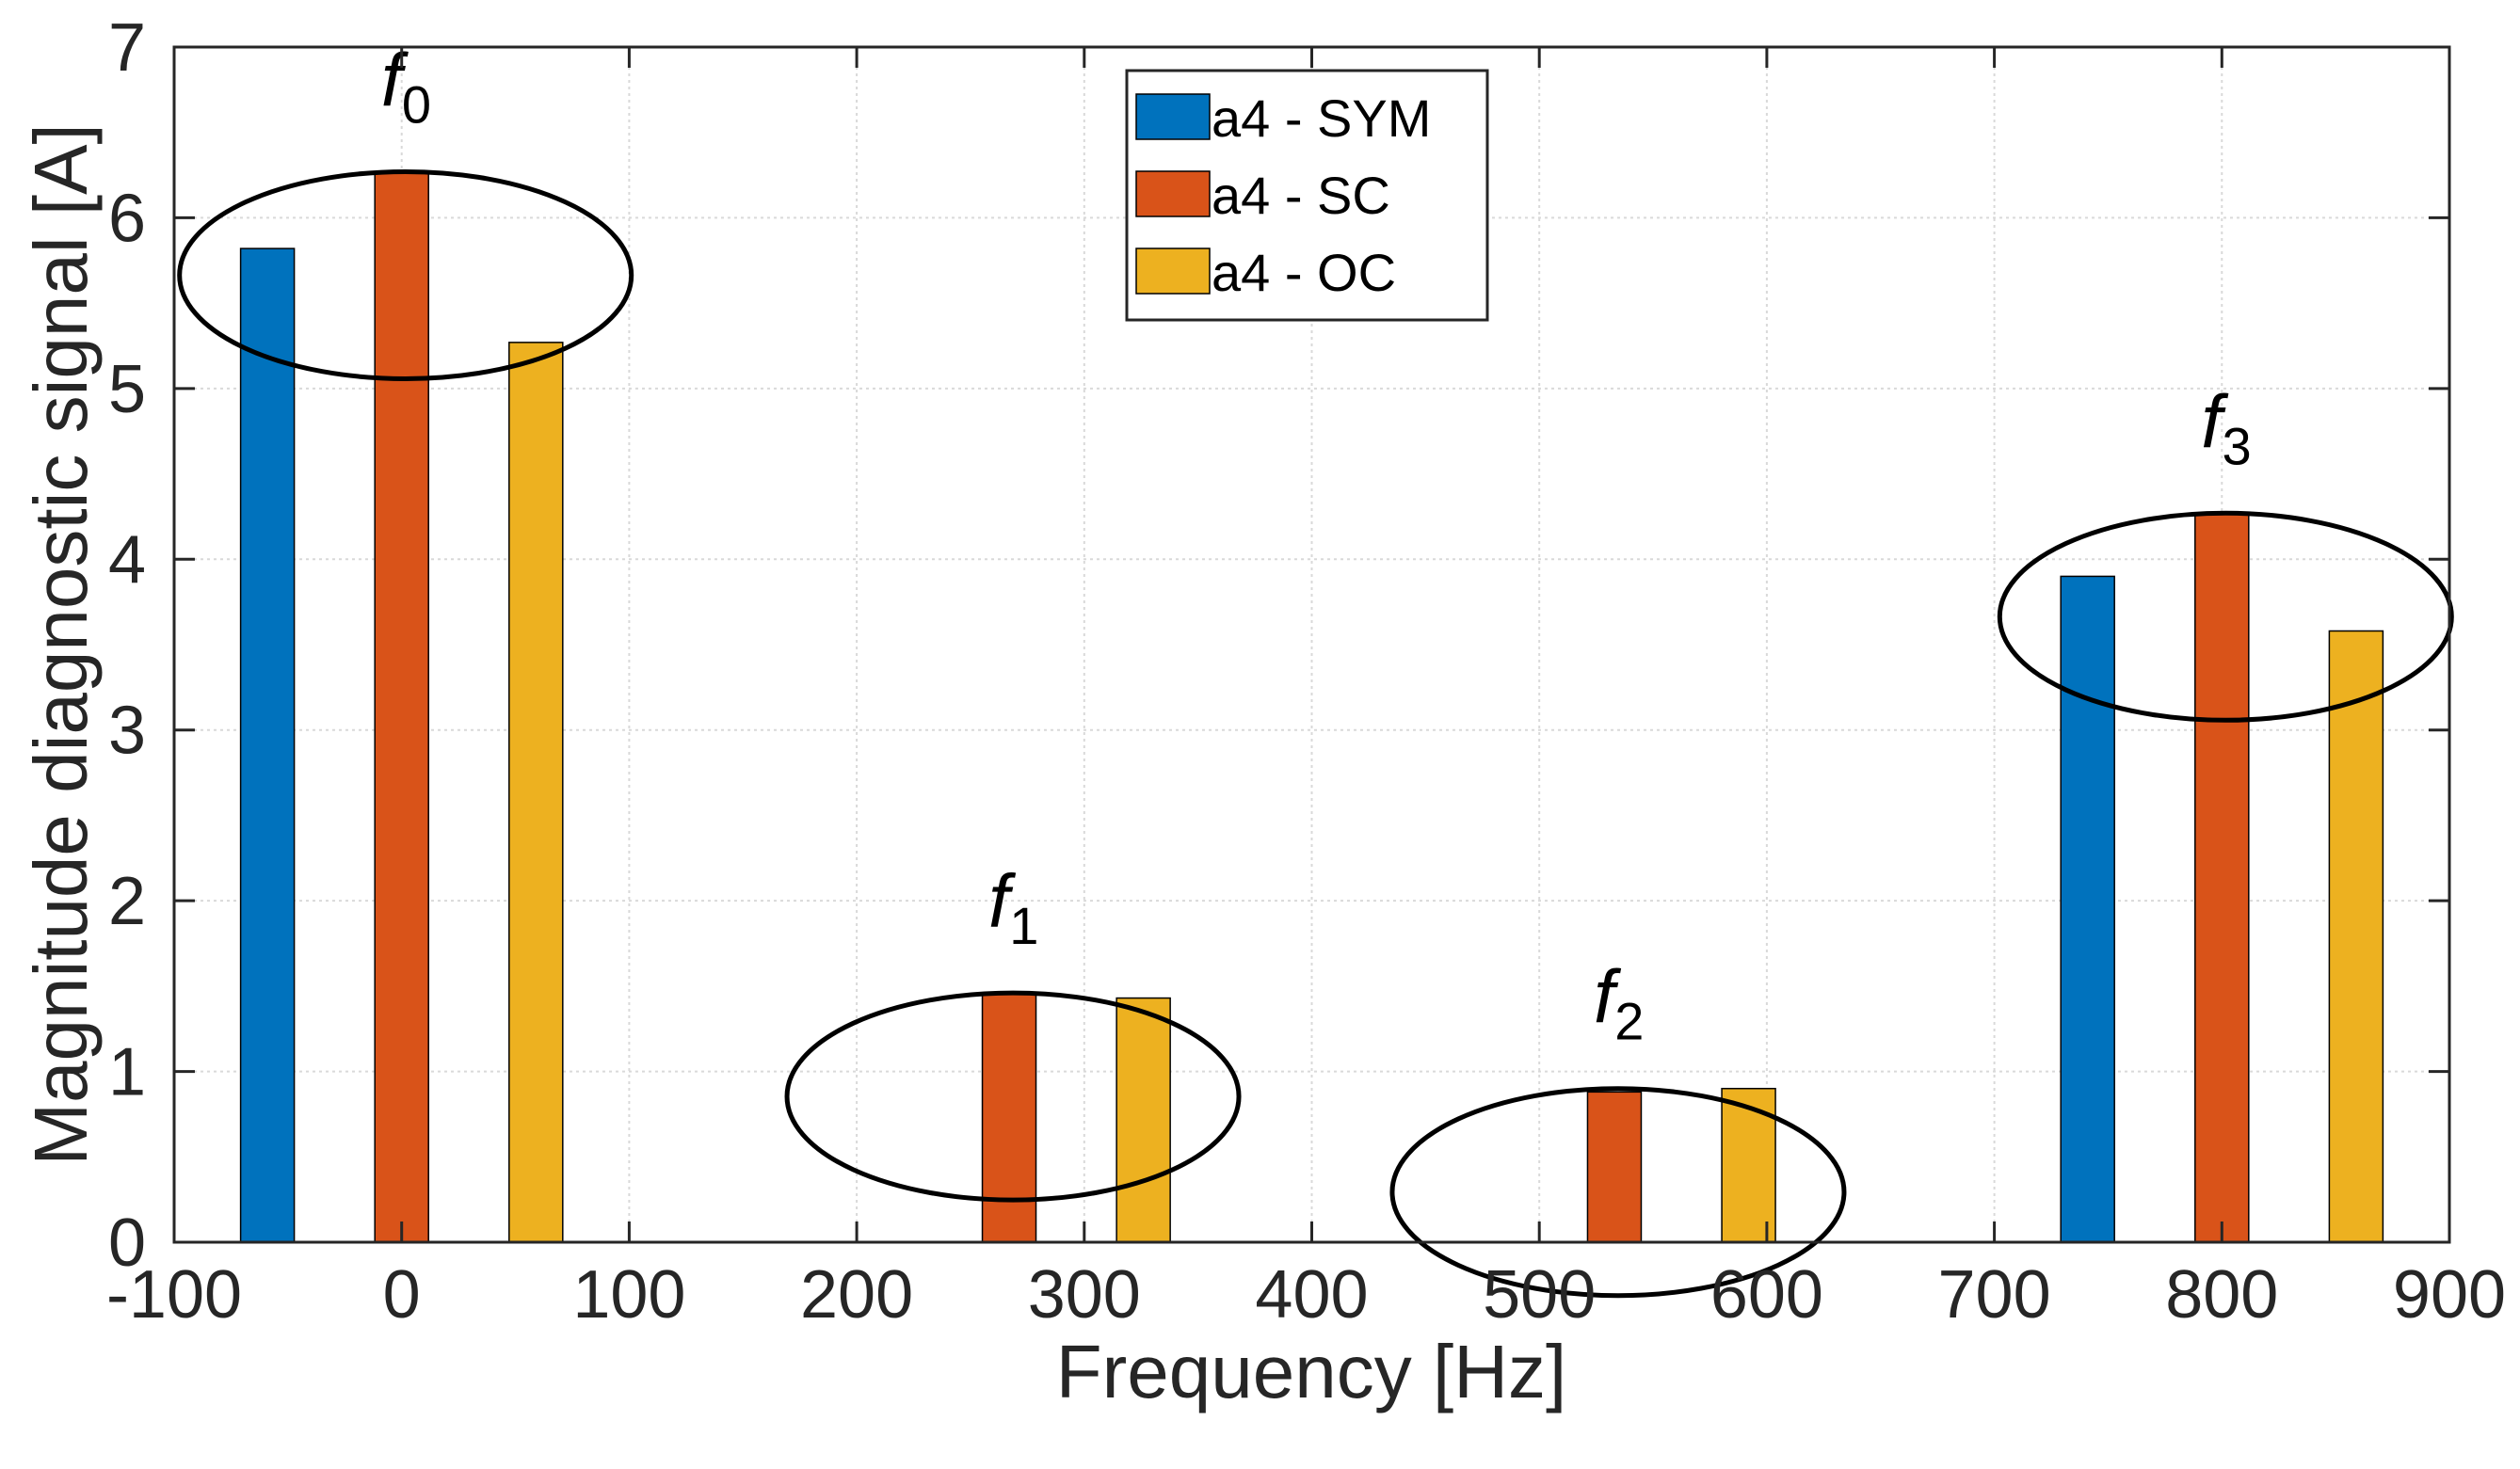  What do you see at coordinates (1311, 1295) in the screenshot?
I see `x-tick-label: 400` at bounding box center [1311, 1295].